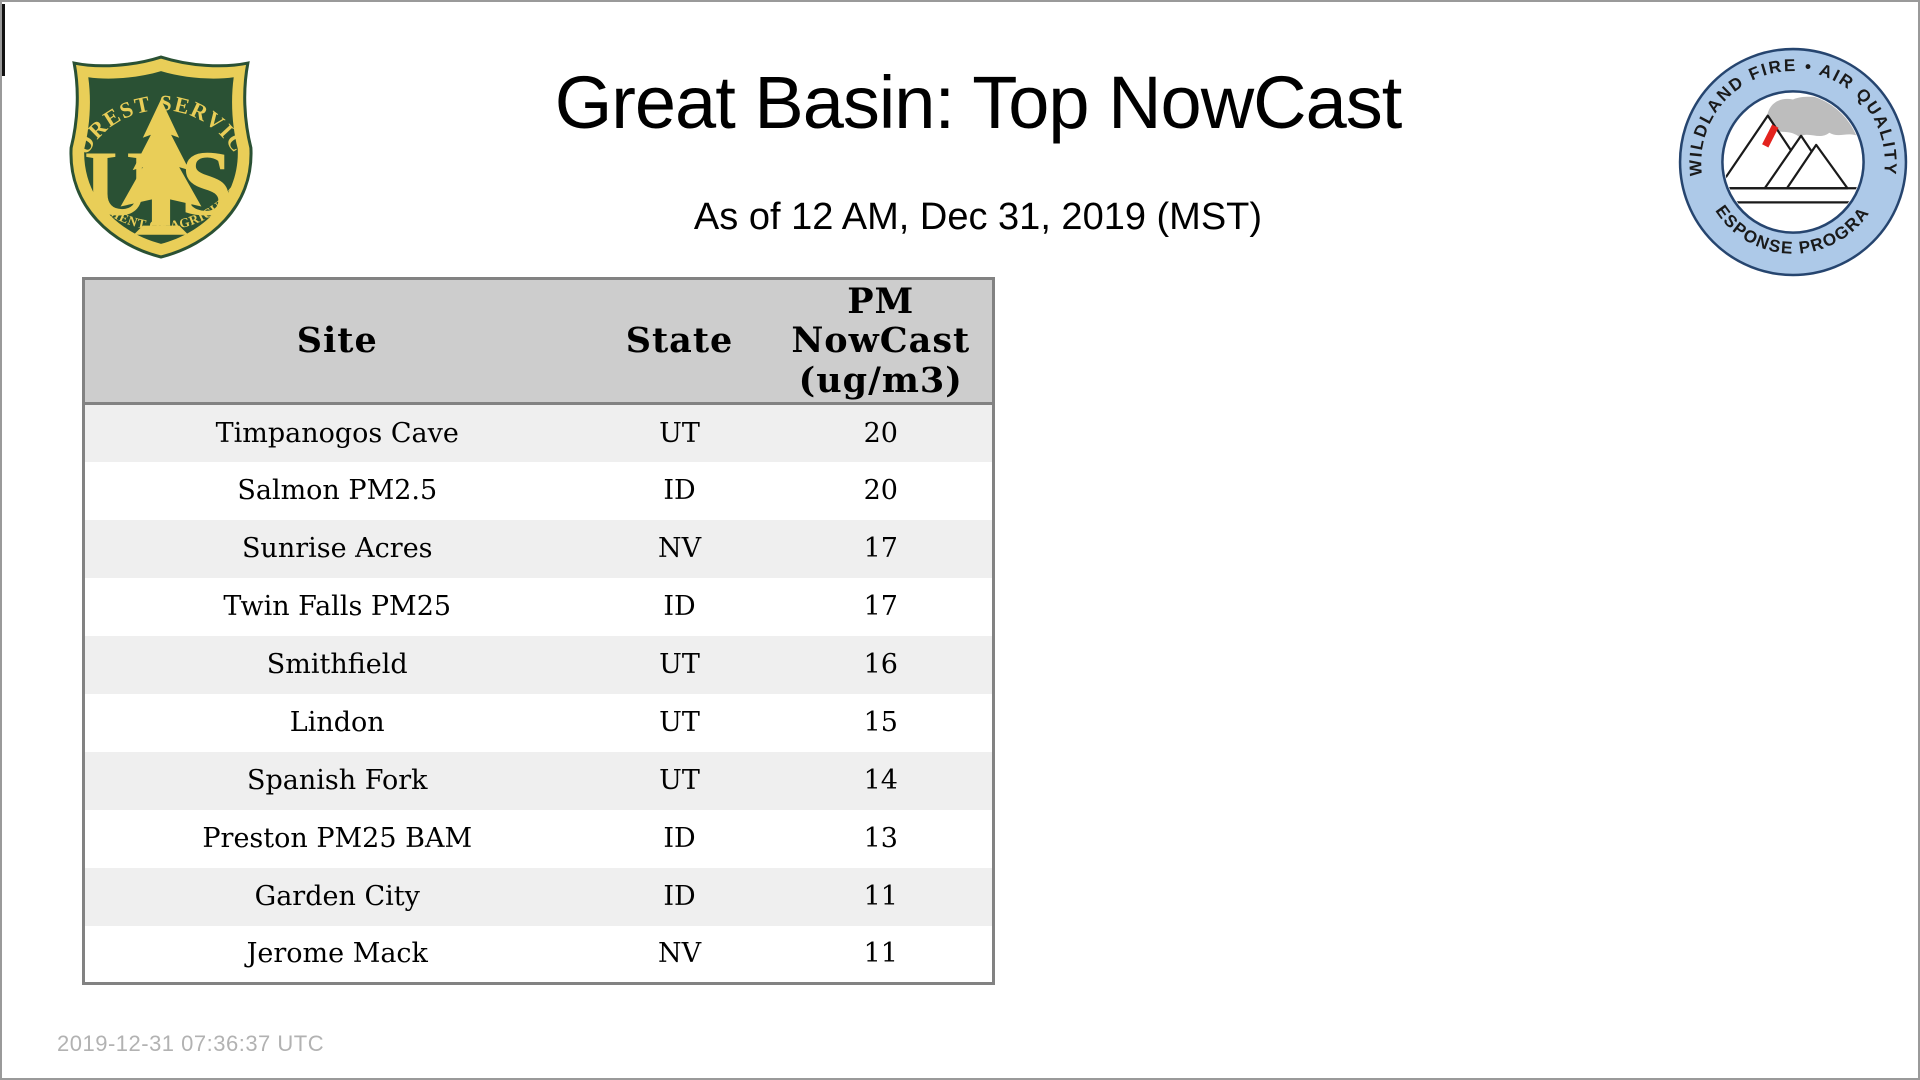 This screenshot has width=1920, height=1080. I want to click on pine-tree-base, so click(161, 230).